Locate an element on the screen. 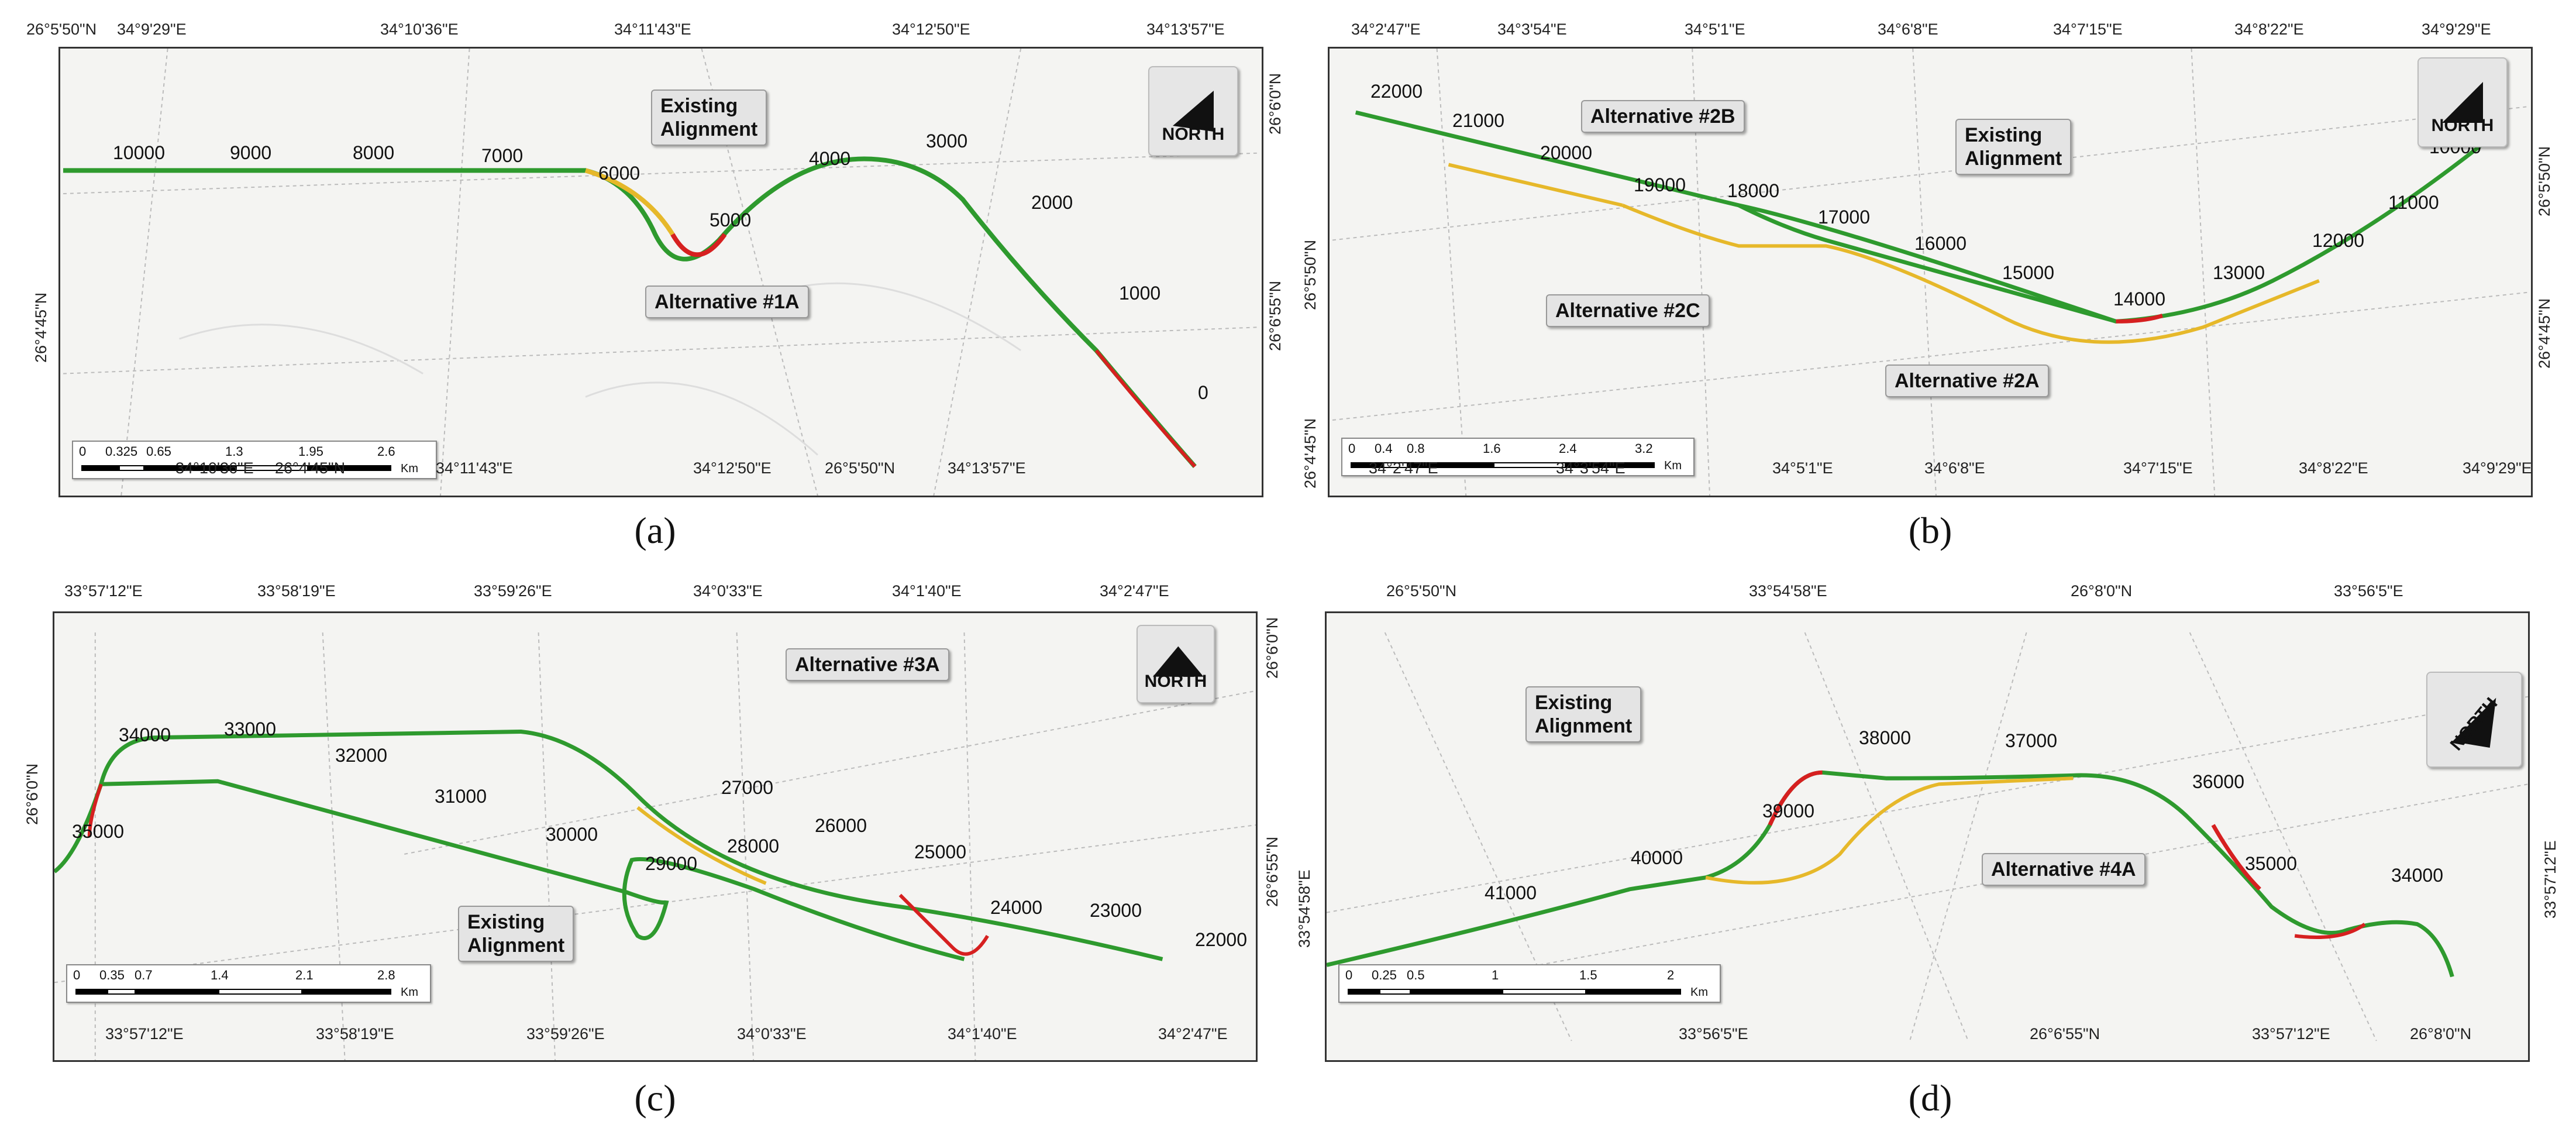  panel-caption: (a) is located at coordinates (655, 530).